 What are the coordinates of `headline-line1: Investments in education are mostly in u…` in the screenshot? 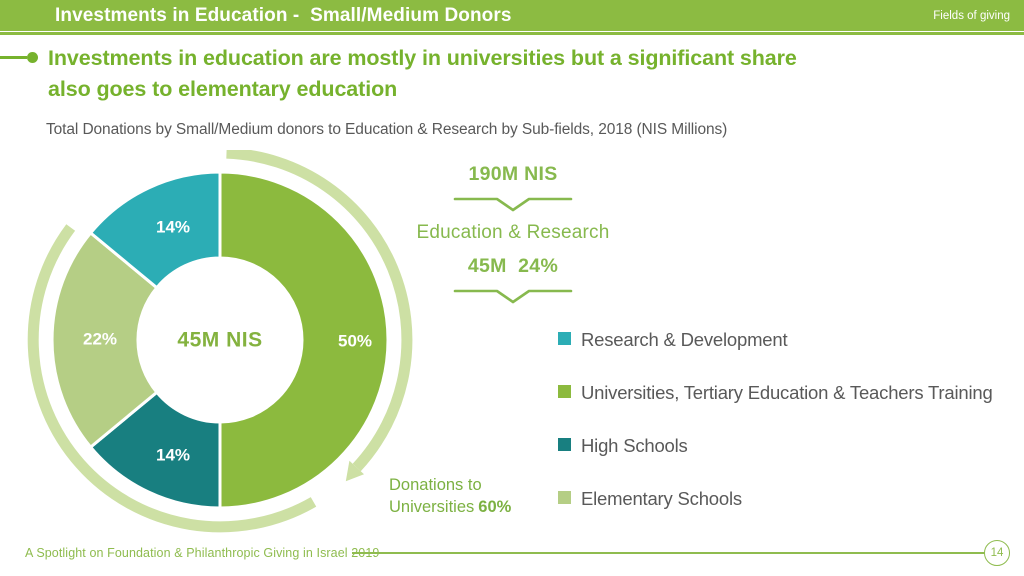 It's located at (422, 58).